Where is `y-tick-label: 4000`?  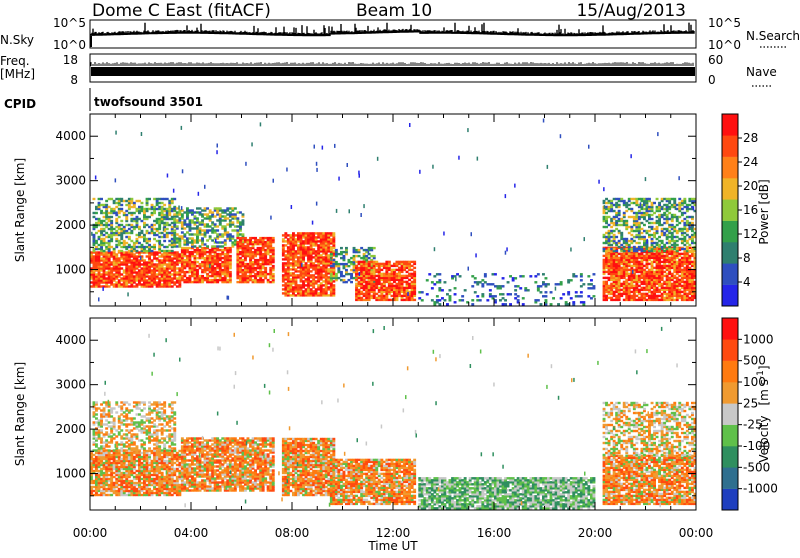 y-tick-label: 4000 is located at coordinates (70, 136).